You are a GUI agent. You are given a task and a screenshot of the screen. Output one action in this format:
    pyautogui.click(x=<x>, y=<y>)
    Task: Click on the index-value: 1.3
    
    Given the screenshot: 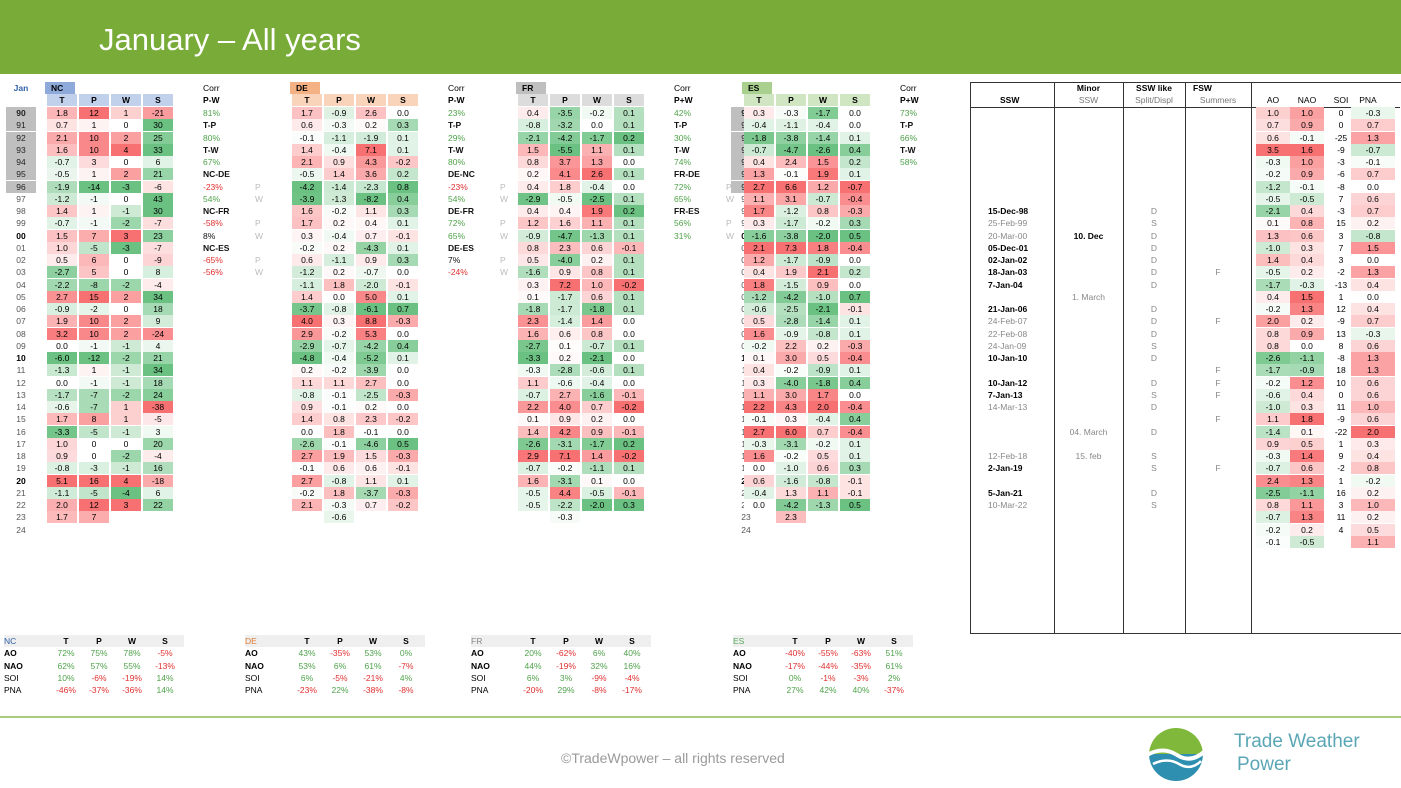 What is the action you would take?
    pyautogui.click(x=1373, y=370)
    